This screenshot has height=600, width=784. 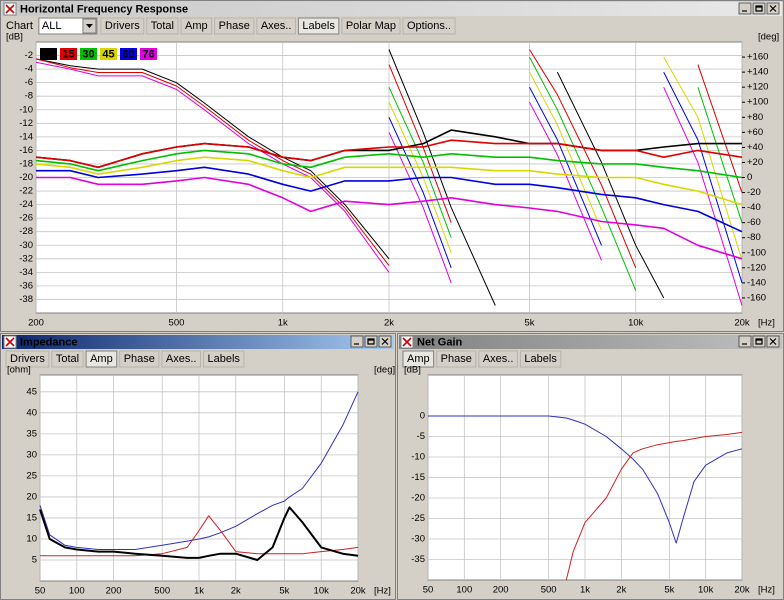 What do you see at coordinates (26, 285) in the screenshot?
I see `y-tick-label: -36` at bounding box center [26, 285].